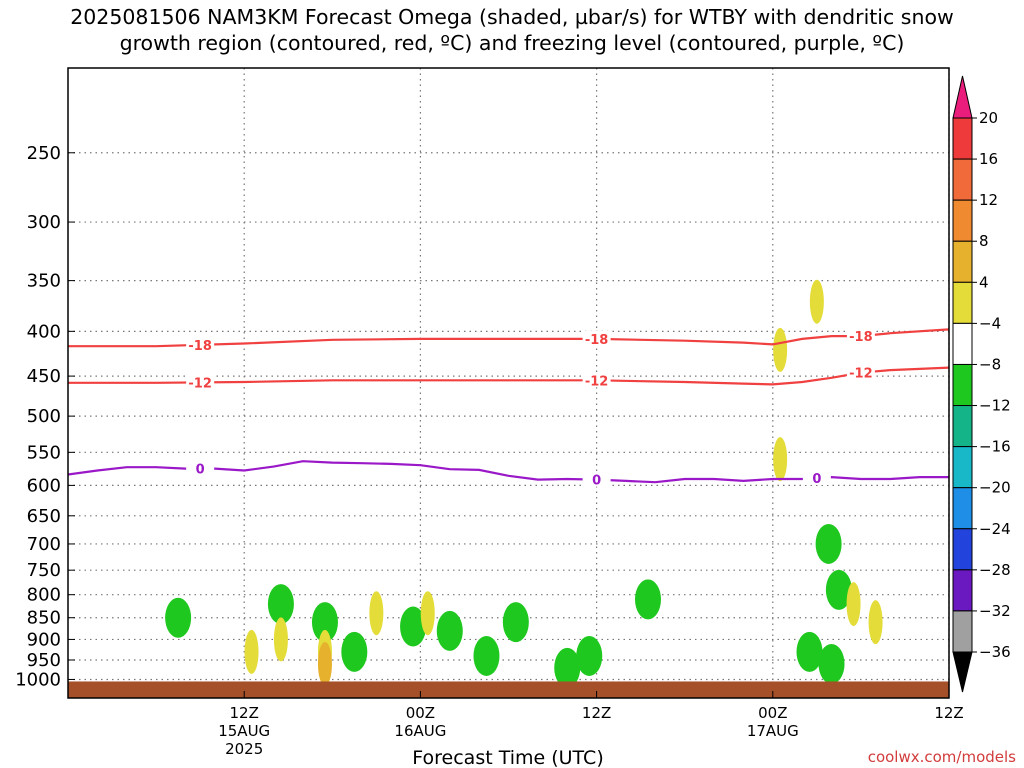  I want to click on contour-label-0-0: -18, so click(200, 346).